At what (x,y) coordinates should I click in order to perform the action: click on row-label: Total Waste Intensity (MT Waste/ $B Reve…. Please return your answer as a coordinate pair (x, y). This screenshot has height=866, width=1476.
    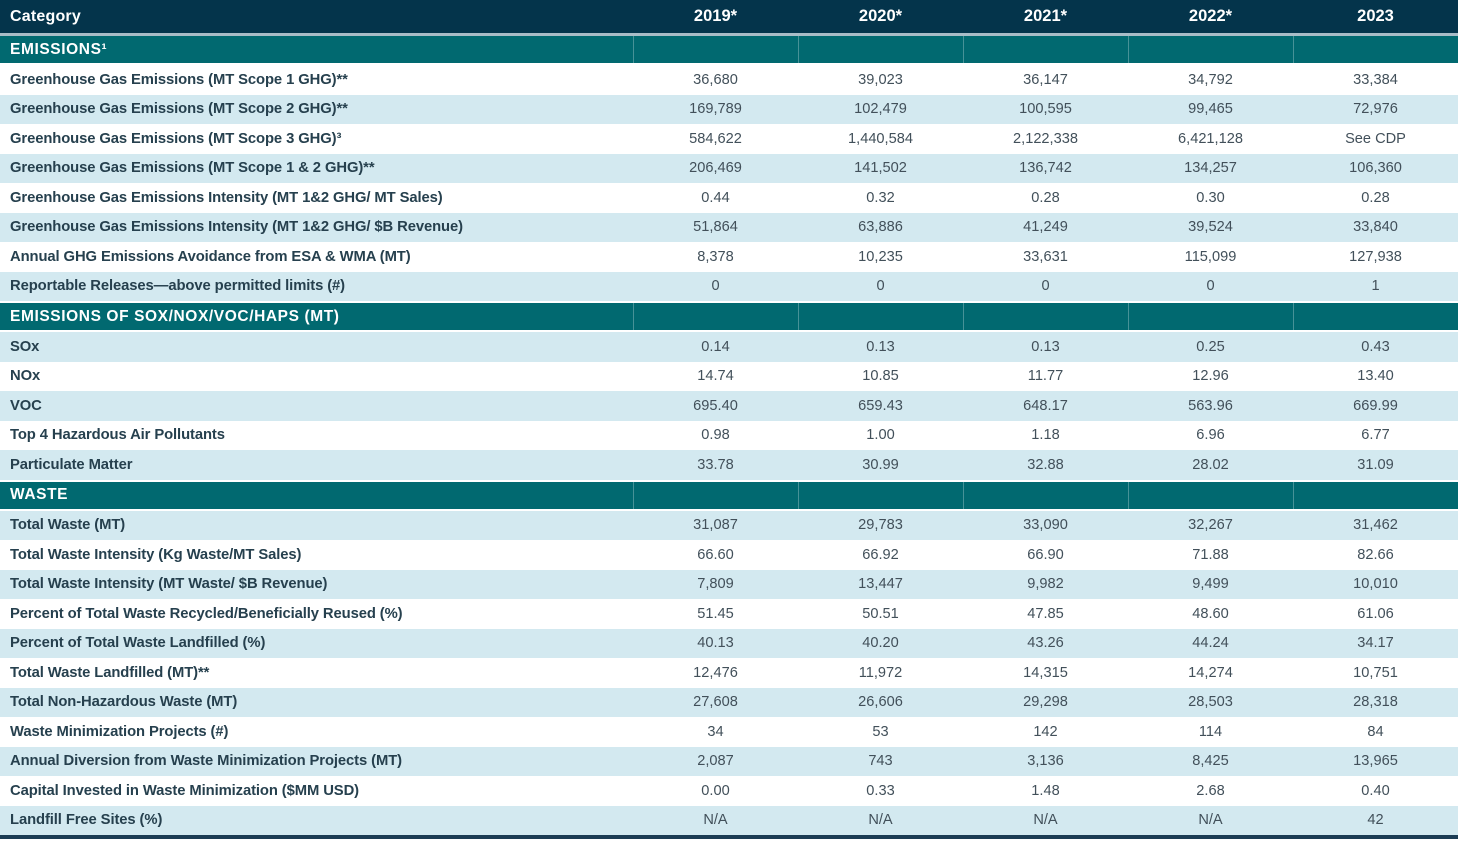
    Looking at the image, I should click on (169, 584).